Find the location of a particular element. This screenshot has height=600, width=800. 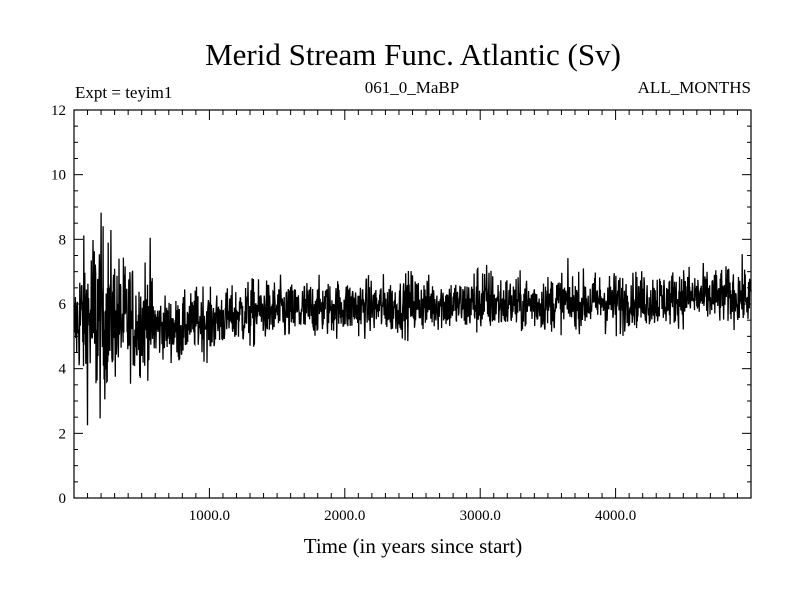

y-tick-label: 4 is located at coordinates (63, 370).